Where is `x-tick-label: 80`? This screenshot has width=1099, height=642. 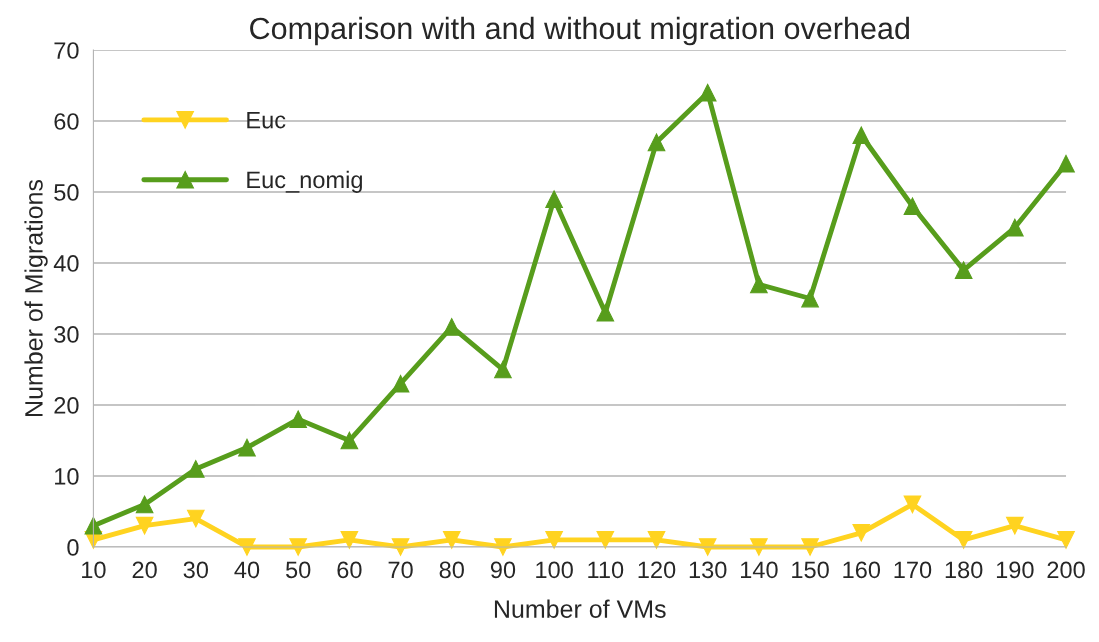
x-tick-label: 80 is located at coordinates (451, 570).